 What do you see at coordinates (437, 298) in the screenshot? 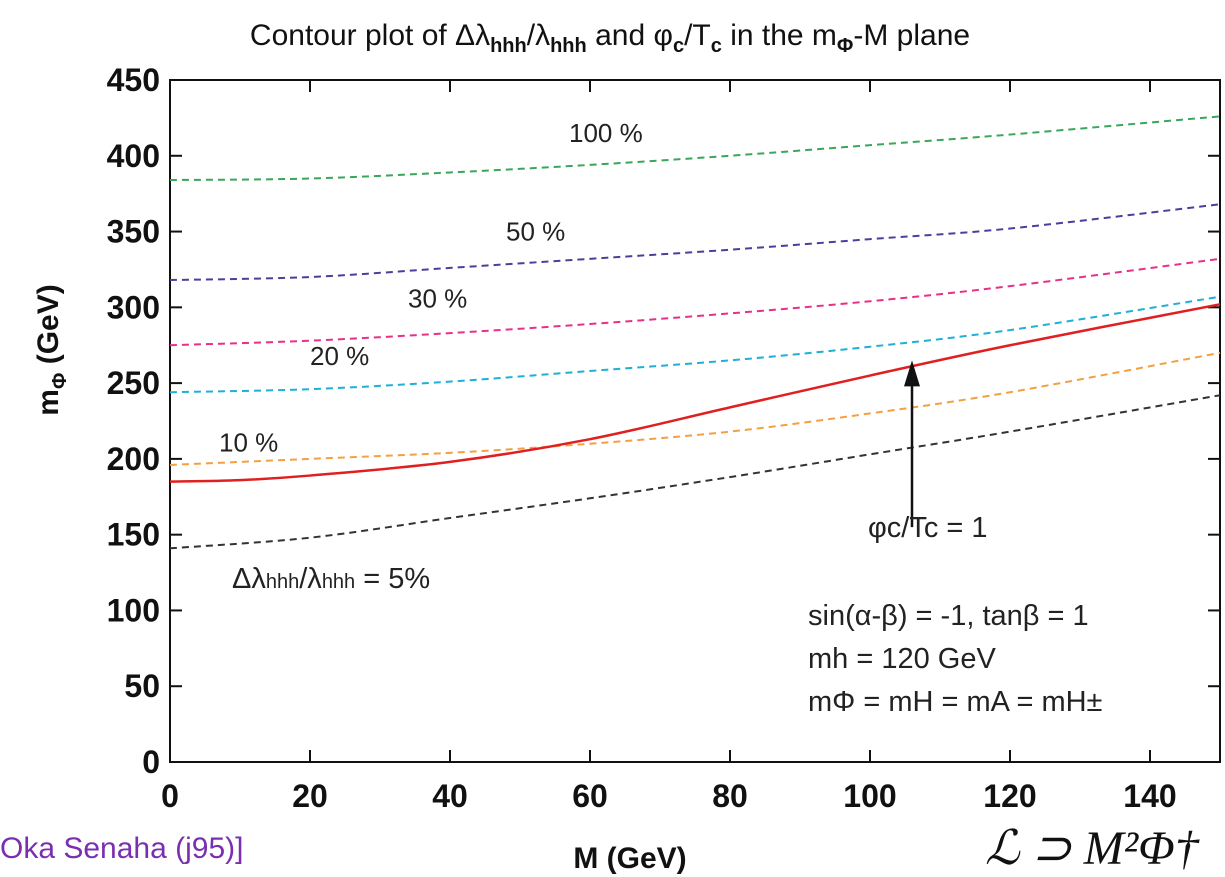
I see `percent-label: 30 %` at bounding box center [437, 298].